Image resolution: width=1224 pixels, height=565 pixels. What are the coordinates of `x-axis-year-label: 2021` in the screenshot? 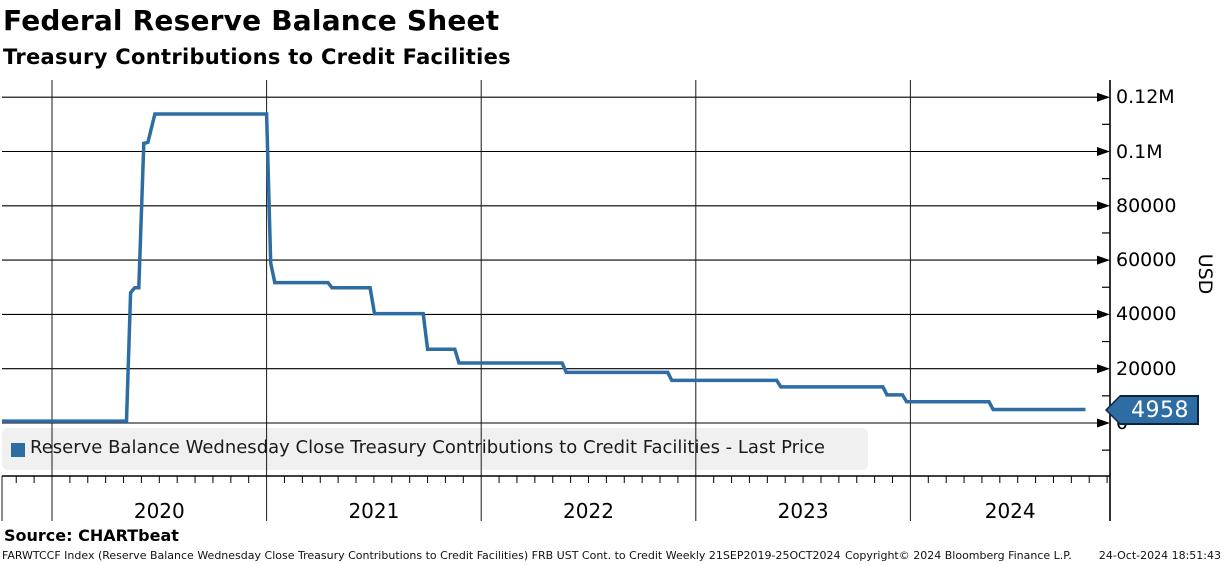 It's located at (374, 511).